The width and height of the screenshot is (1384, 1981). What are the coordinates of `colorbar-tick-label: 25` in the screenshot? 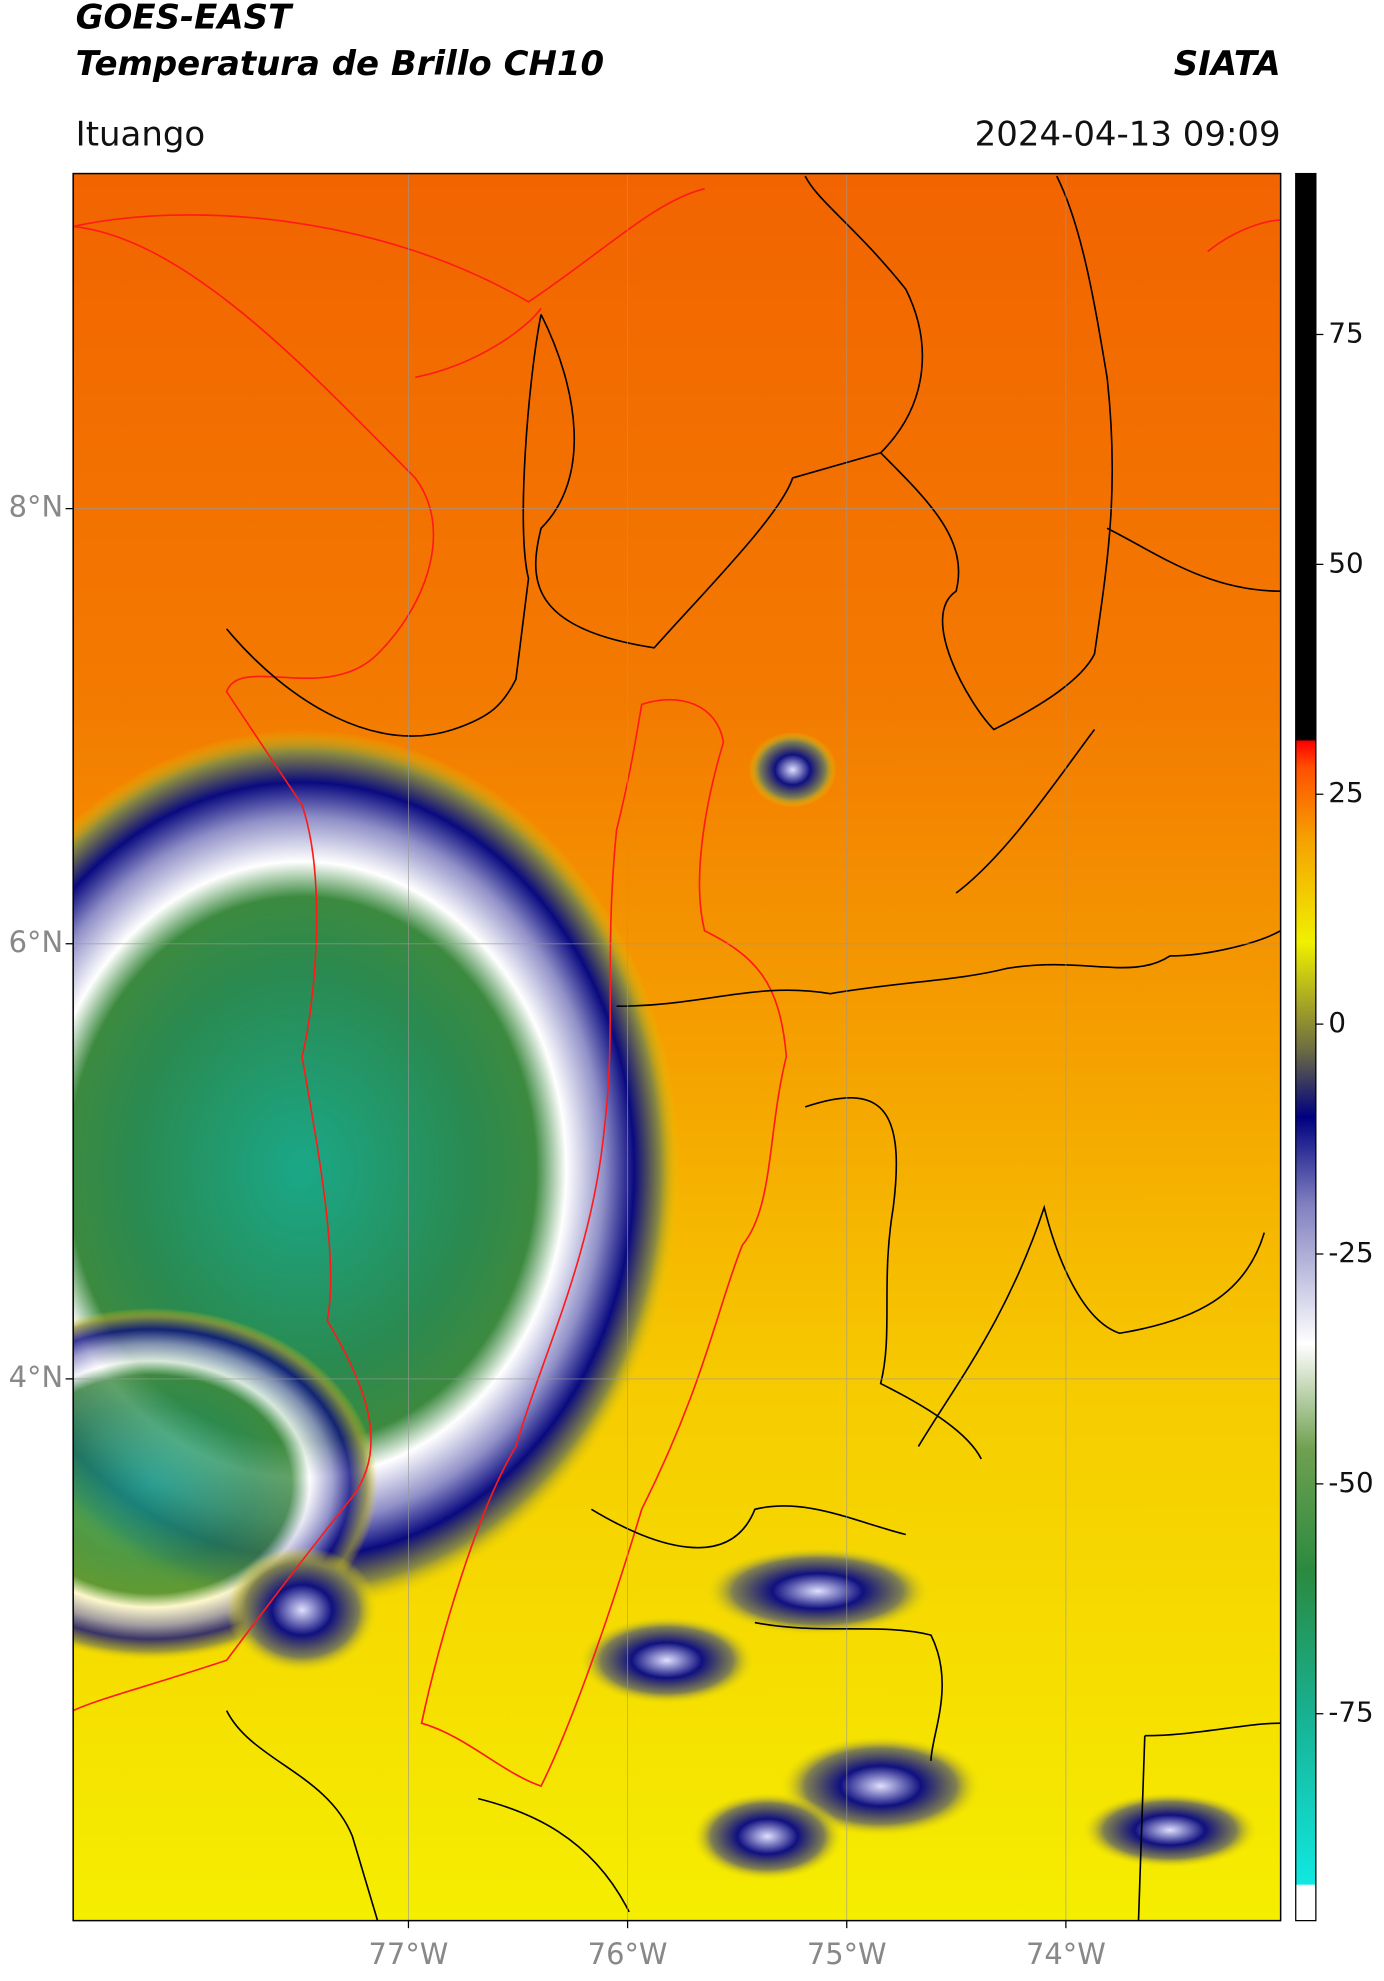 It's located at (1345, 792).